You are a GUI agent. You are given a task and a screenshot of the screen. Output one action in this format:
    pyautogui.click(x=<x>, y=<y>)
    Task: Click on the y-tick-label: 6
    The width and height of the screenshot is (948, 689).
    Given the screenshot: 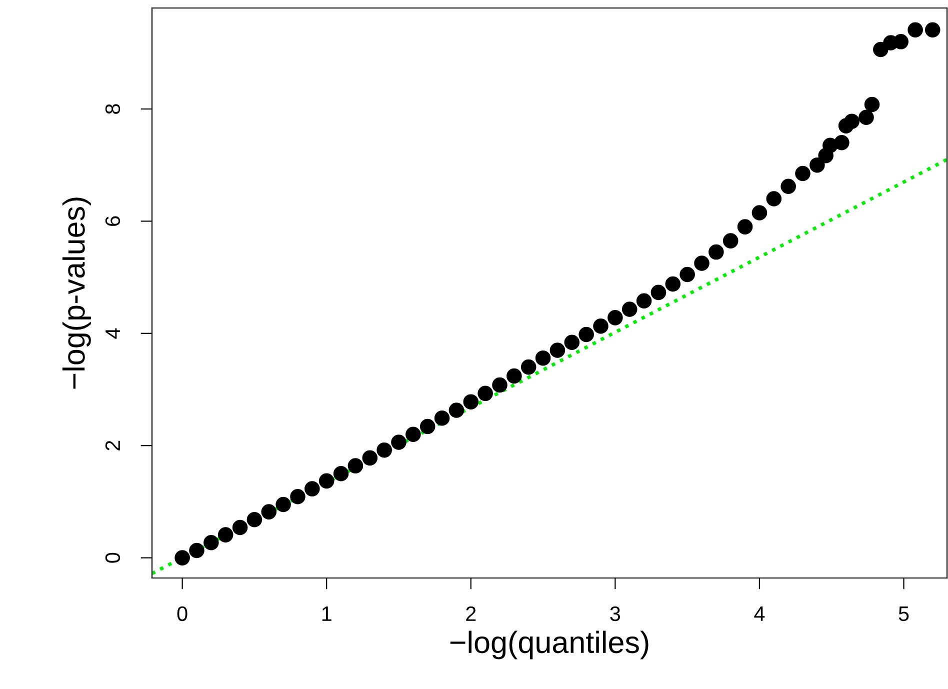 What is the action you would take?
    pyautogui.click(x=112, y=221)
    